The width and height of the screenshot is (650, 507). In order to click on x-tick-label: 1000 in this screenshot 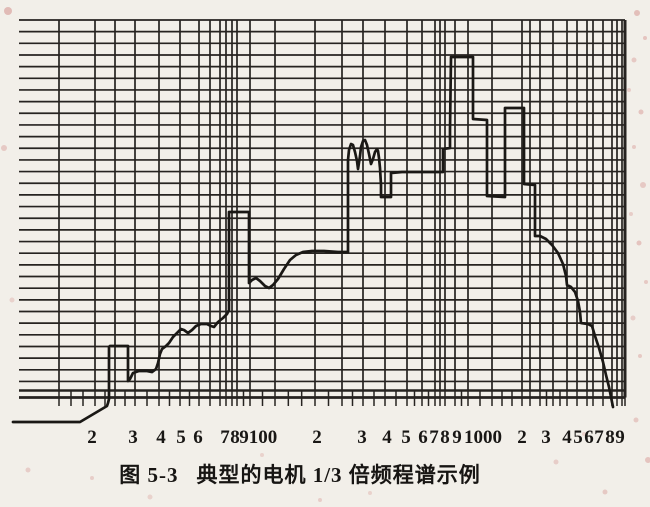, I will do `click(483, 437)`.